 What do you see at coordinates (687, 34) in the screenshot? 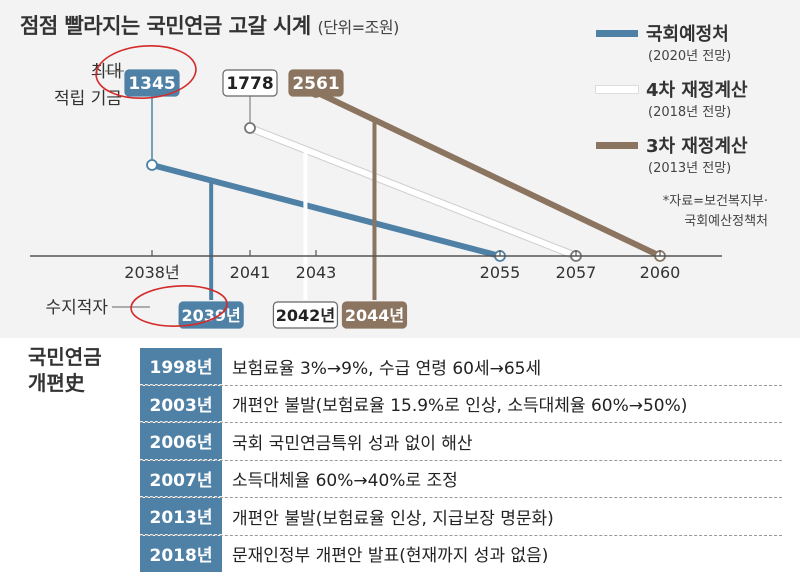
I see `legend-name: 국회예정처` at bounding box center [687, 34].